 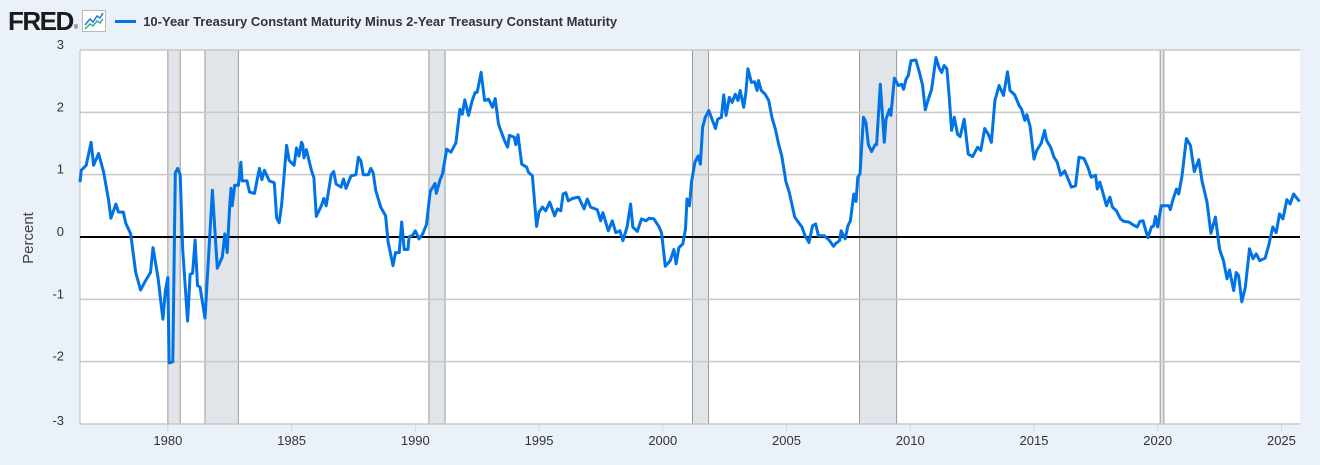 I want to click on line-chart-icon, so click(x=94, y=21).